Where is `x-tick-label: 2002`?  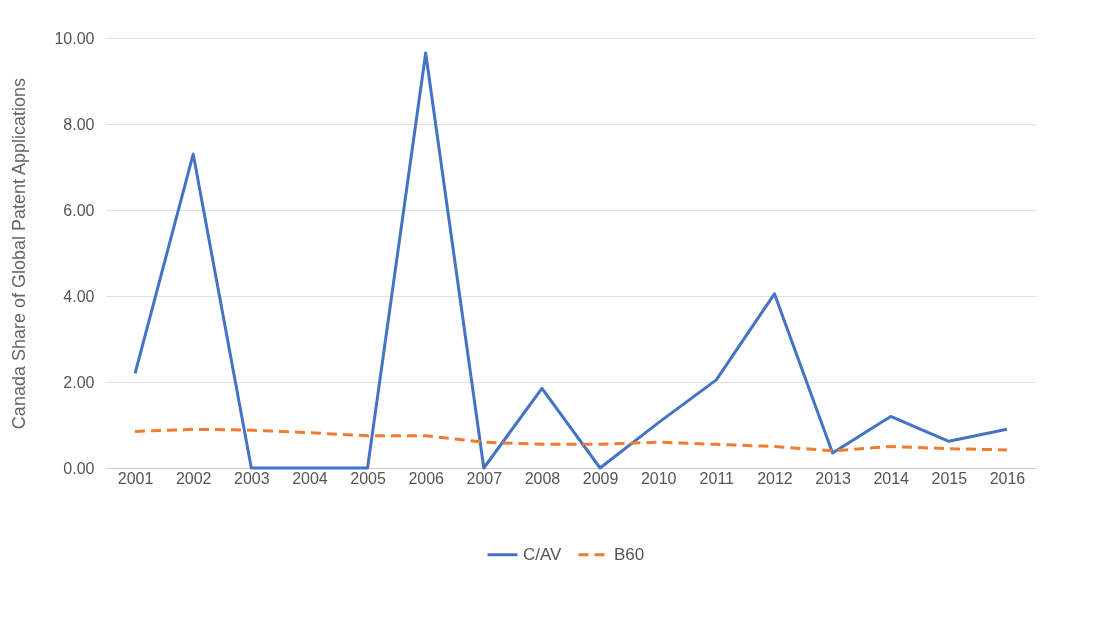 x-tick-label: 2002 is located at coordinates (193, 478).